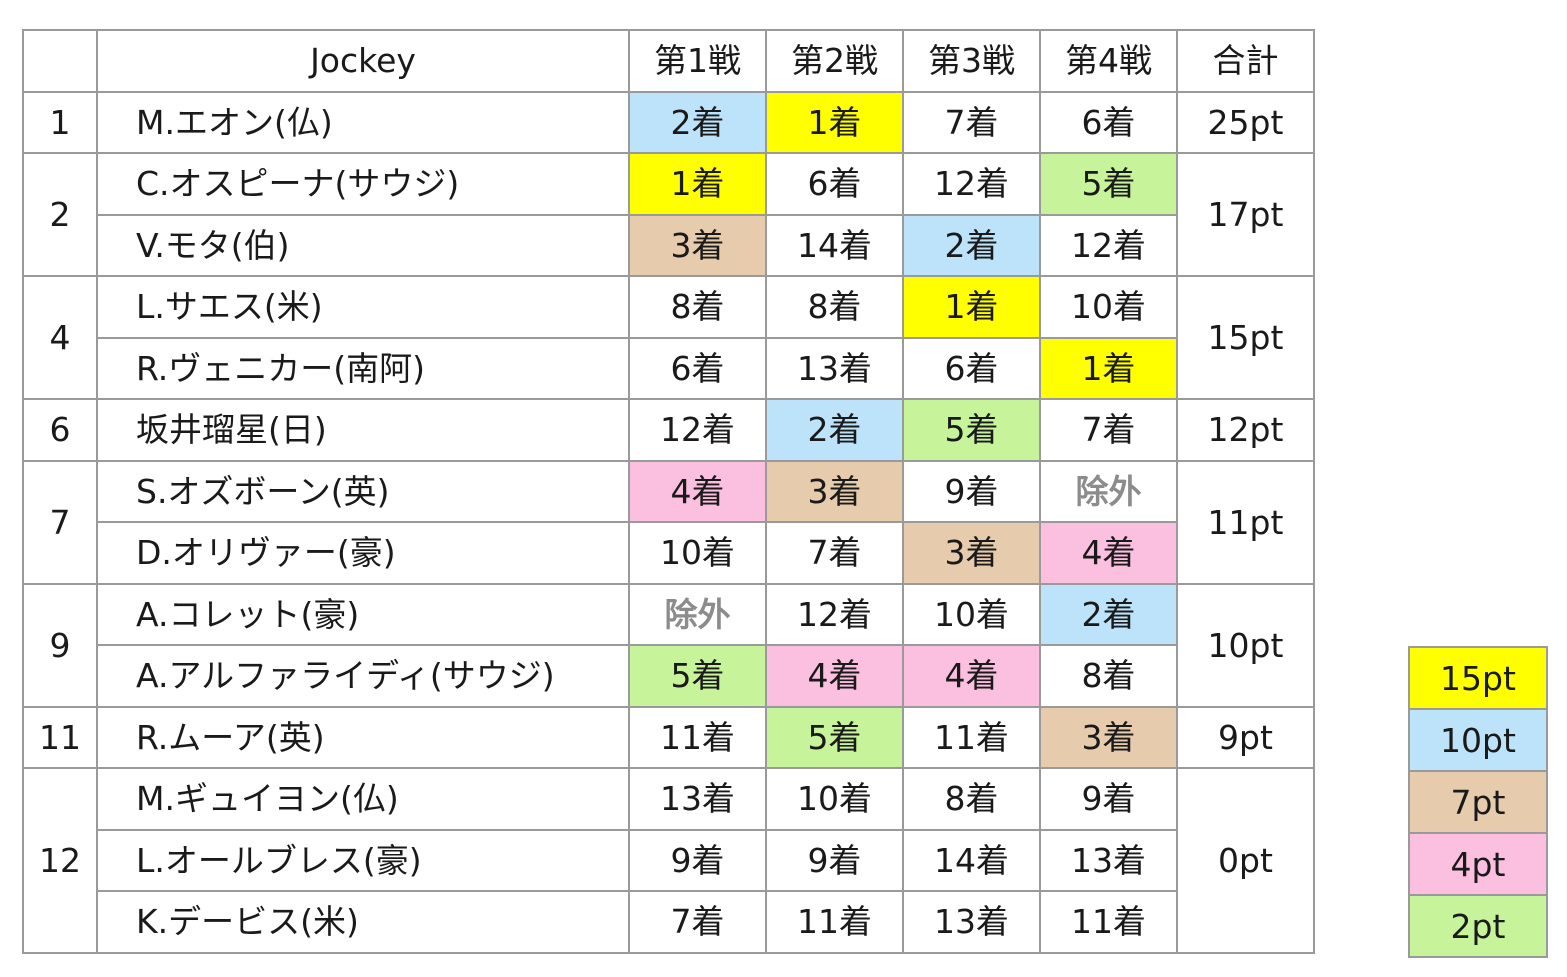 The height and width of the screenshot is (977, 1567). What do you see at coordinates (363, 860) in the screenshot?
I see `jockey-name-cell: L.オールブレス(豪)` at bounding box center [363, 860].